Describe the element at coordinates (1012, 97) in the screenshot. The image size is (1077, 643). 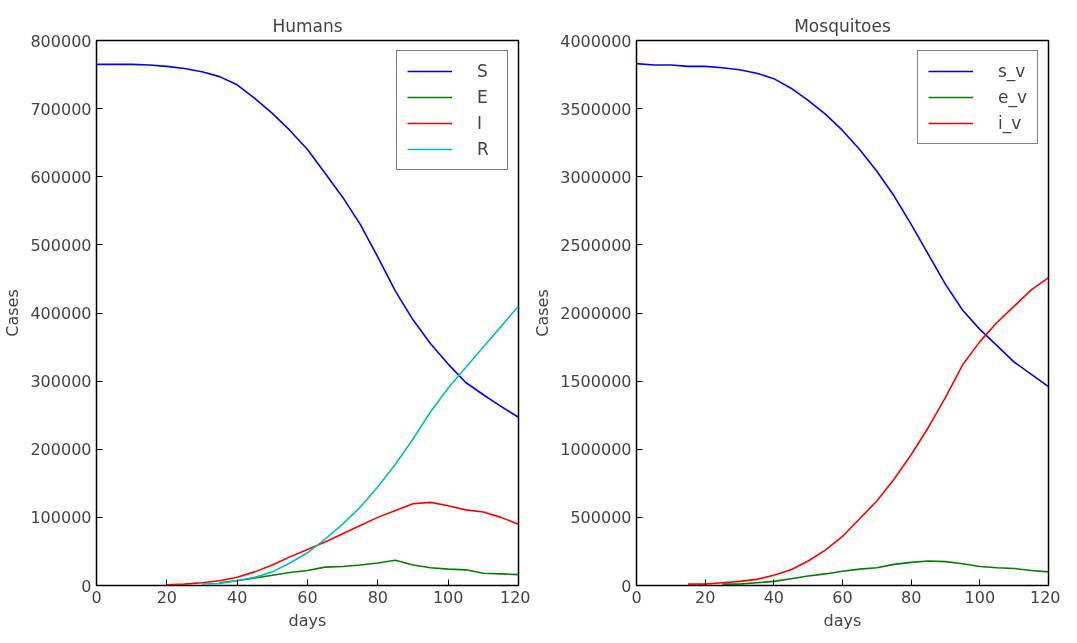
I see `legend-label: e_v` at that location.